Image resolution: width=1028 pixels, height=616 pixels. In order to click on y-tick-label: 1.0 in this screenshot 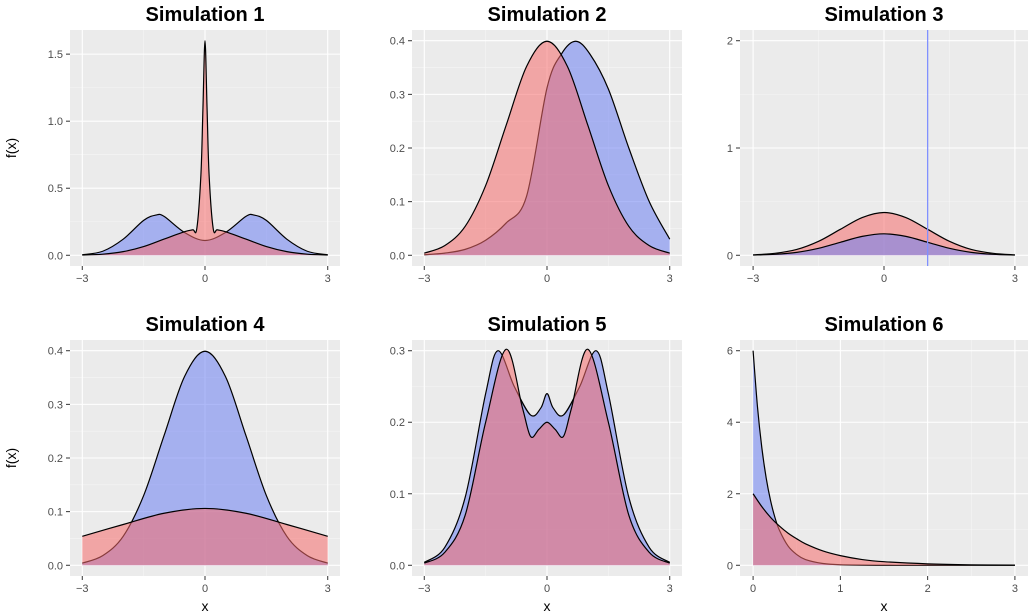, I will do `click(55, 122)`.